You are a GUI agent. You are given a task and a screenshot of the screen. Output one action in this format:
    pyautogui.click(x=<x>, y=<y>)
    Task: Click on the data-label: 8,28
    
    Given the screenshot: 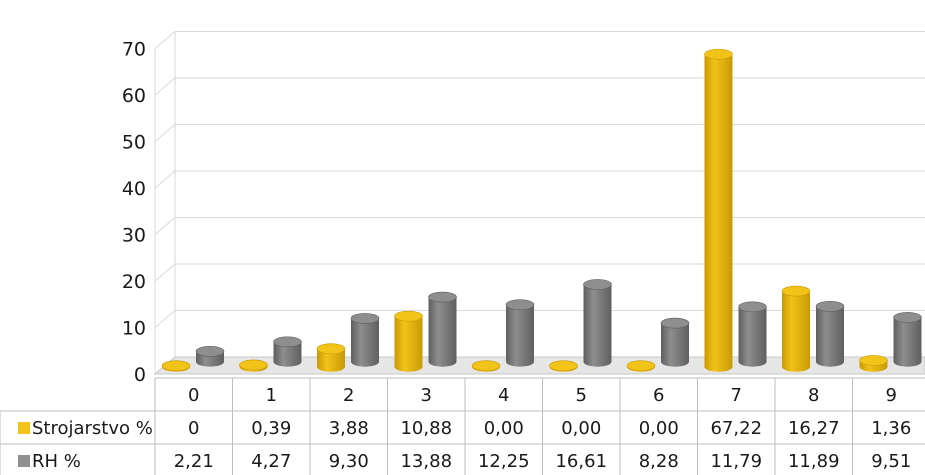 What is the action you would take?
    pyautogui.click(x=659, y=461)
    